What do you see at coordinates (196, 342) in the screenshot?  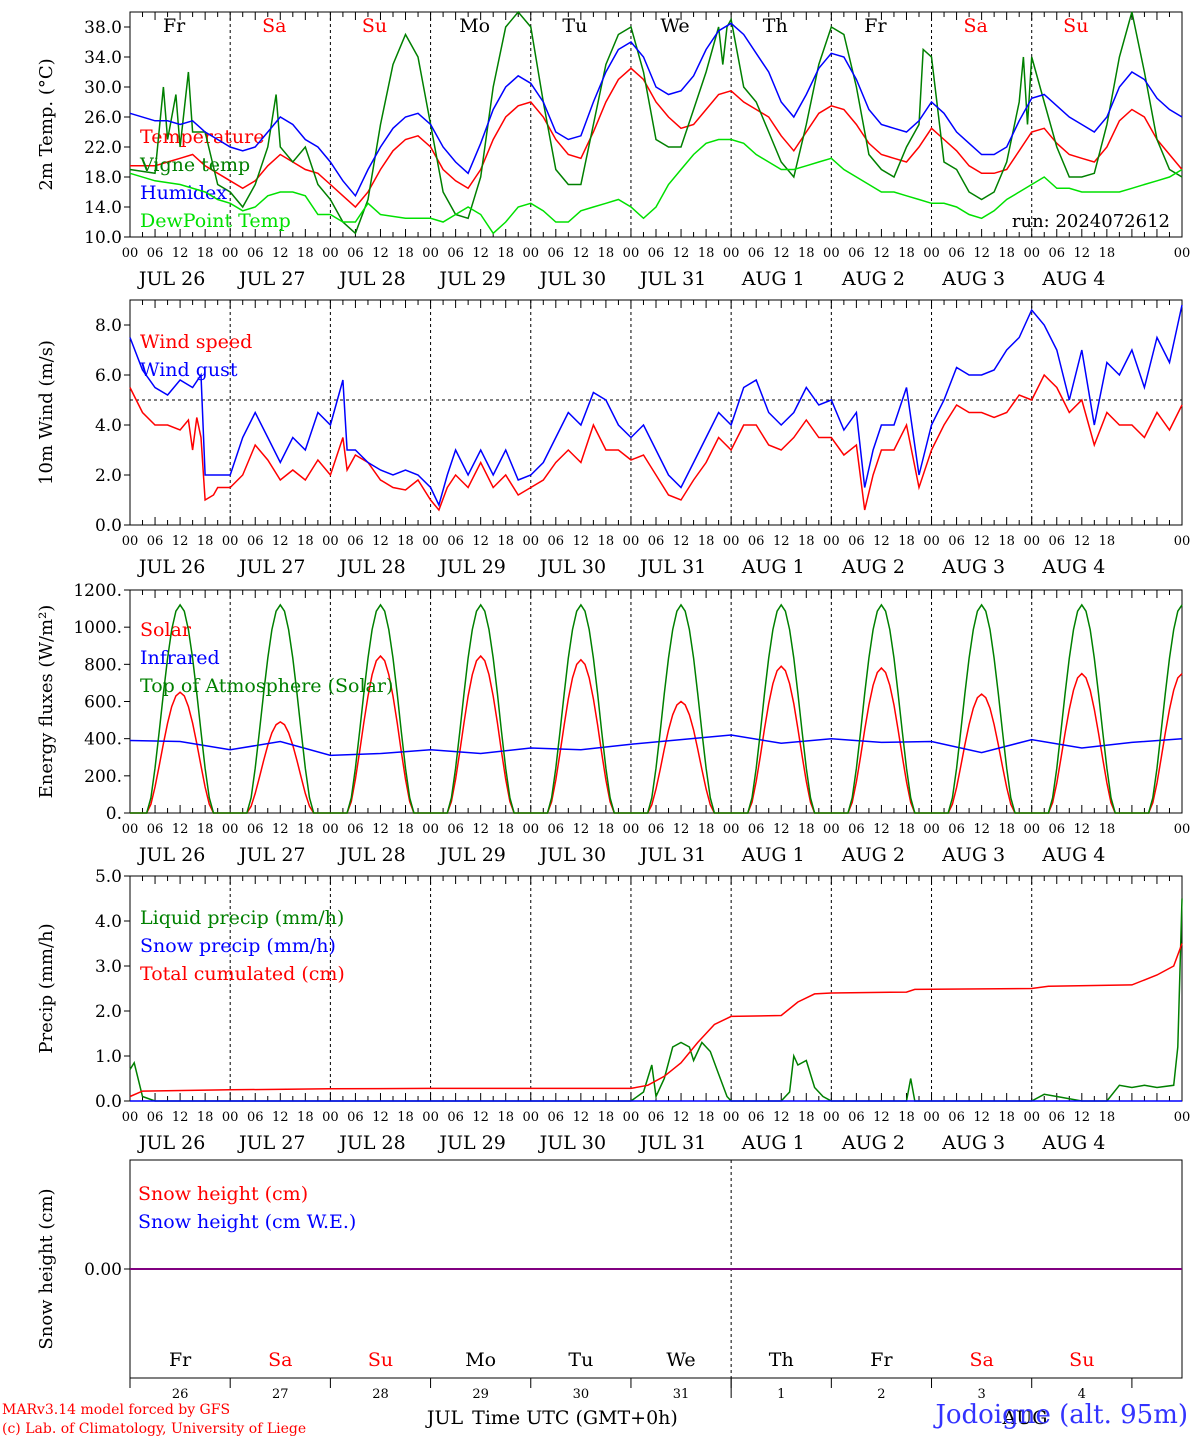 I see `legend-entry: Wind speed` at bounding box center [196, 342].